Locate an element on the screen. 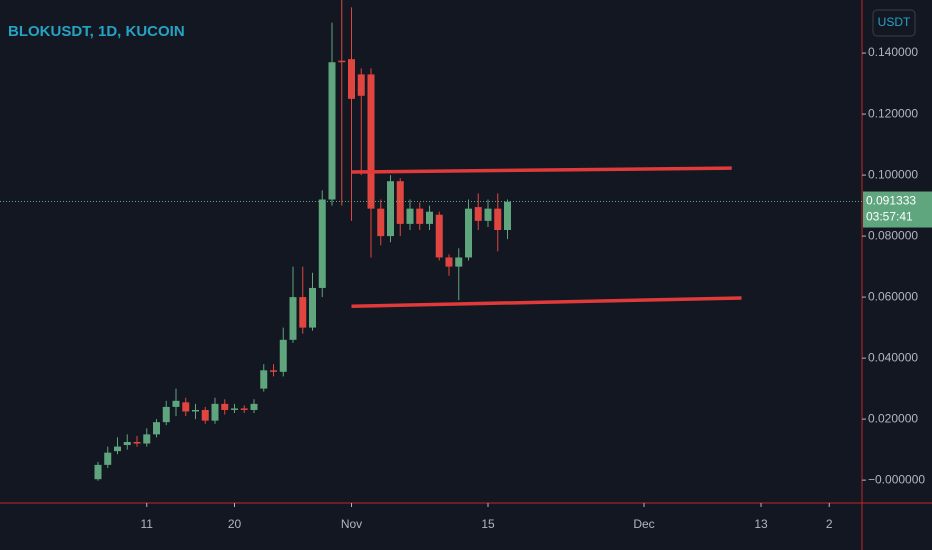 Image resolution: width=932 pixels, height=550 pixels. y-tick-label: 0.060000 is located at coordinates (893, 296).